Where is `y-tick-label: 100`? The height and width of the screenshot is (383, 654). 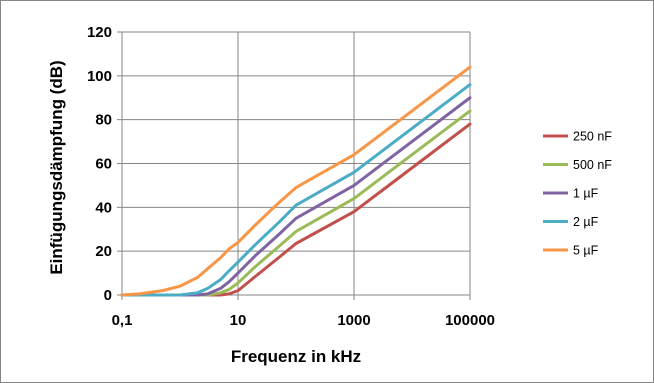
y-tick-label: 100 is located at coordinates (99, 76).